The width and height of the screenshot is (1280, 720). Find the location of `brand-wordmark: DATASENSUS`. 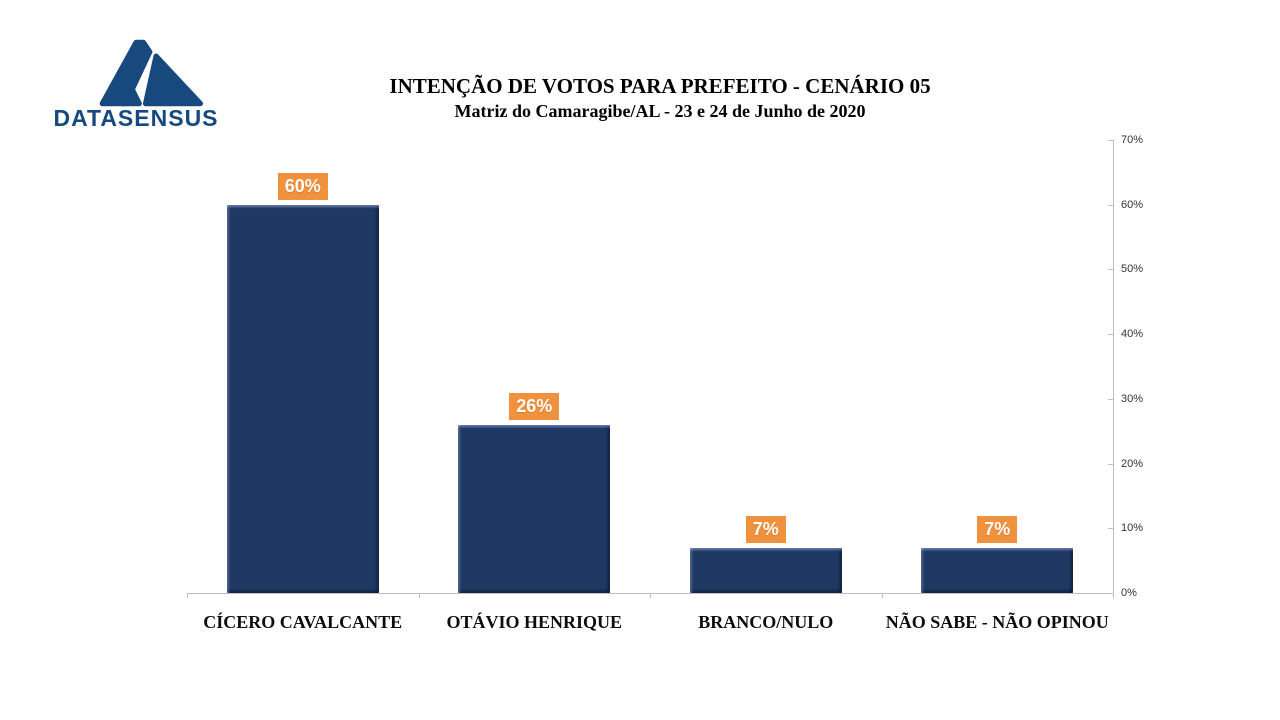

brand-wordmark: DATASENSUS is located at coordinates (136, 118).